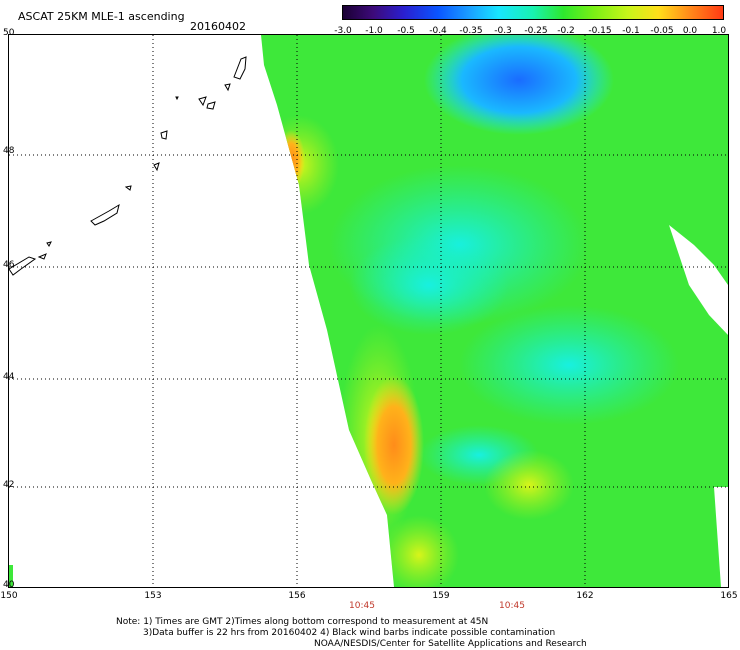 This screenshot has width=740, height=650. I want to click on lon-label: 159, so click(441, 596).